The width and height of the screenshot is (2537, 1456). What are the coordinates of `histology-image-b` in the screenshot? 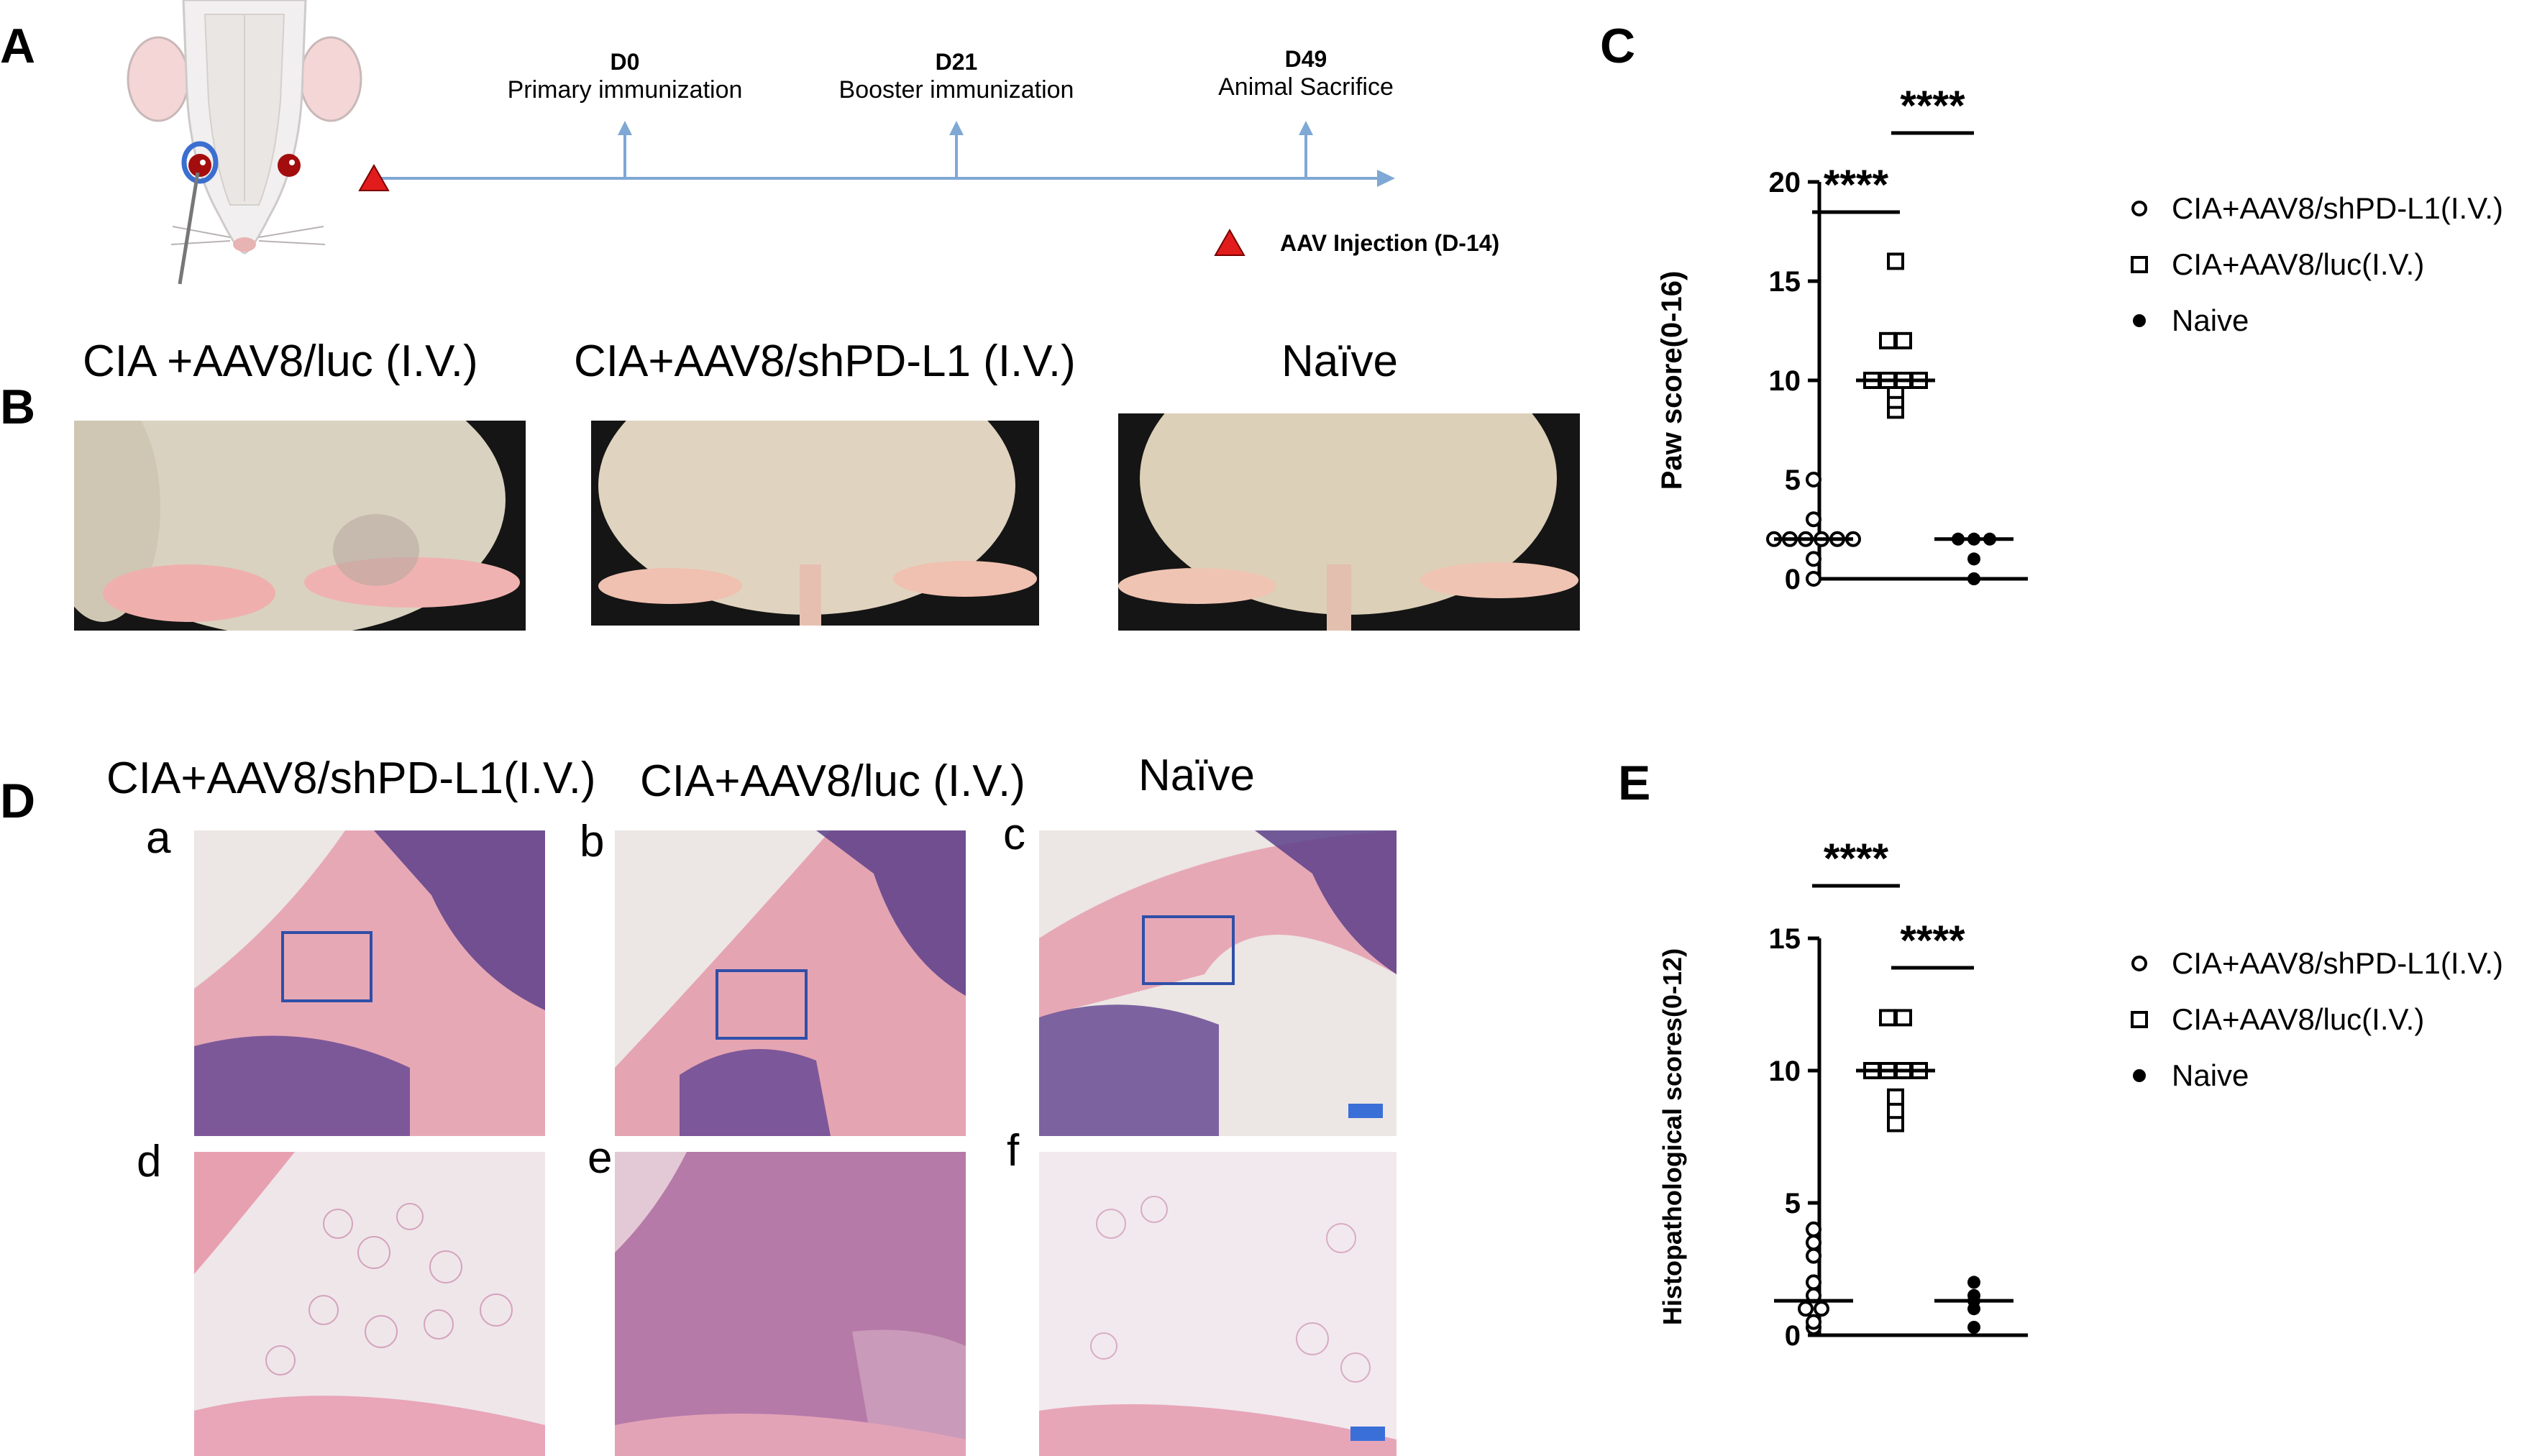 It's located at (791, 983).